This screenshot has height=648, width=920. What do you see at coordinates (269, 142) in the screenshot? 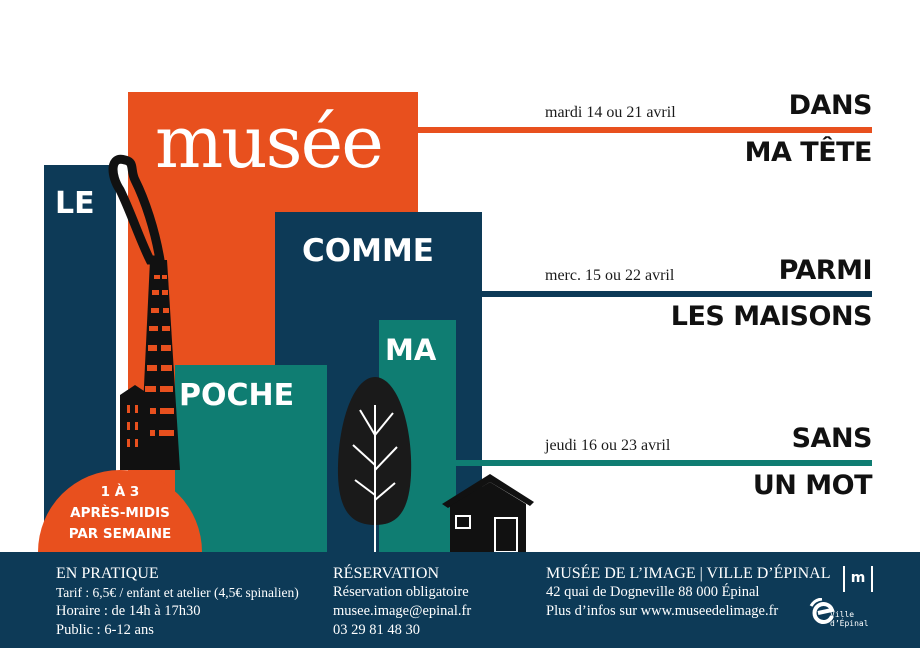
I see `word-musee: musée` at bounding box center [269, 142].